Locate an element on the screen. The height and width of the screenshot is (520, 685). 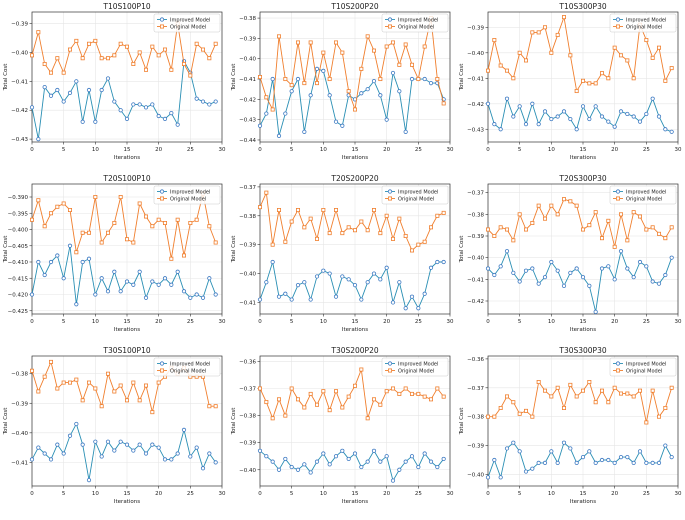
y-tick-label: −0.40 is located at coordinates (475, 475).